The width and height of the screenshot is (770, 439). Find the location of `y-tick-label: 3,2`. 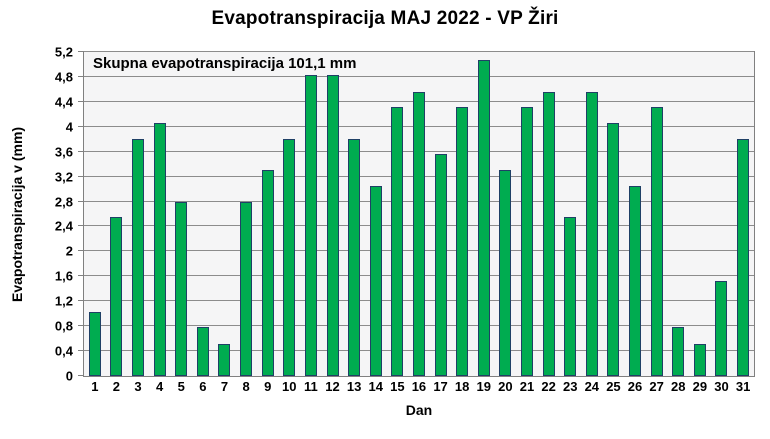

y-tick-label: 3,2 is located at coordinates (63, 177).